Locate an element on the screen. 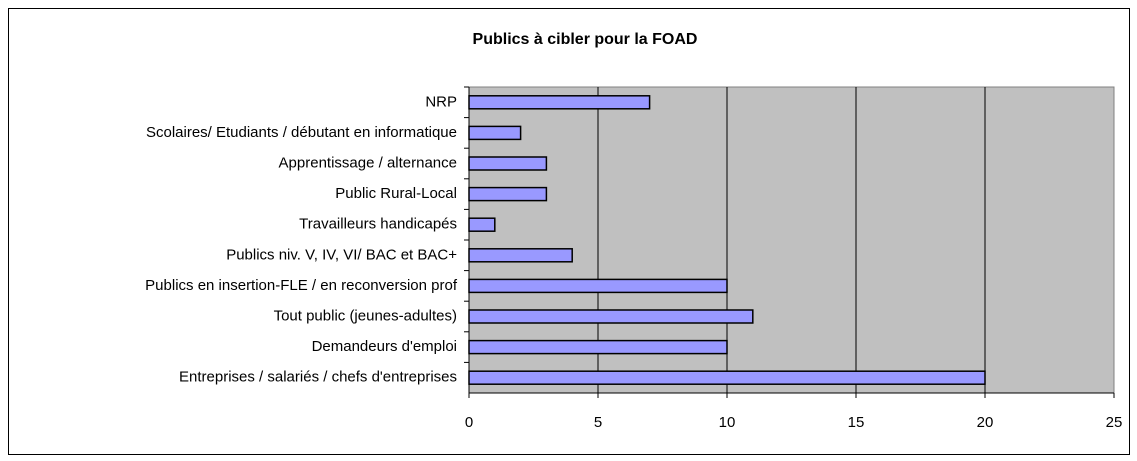 The image size is (1137, 461). x-tick-label: 20 is located at coordinates (985, 422).